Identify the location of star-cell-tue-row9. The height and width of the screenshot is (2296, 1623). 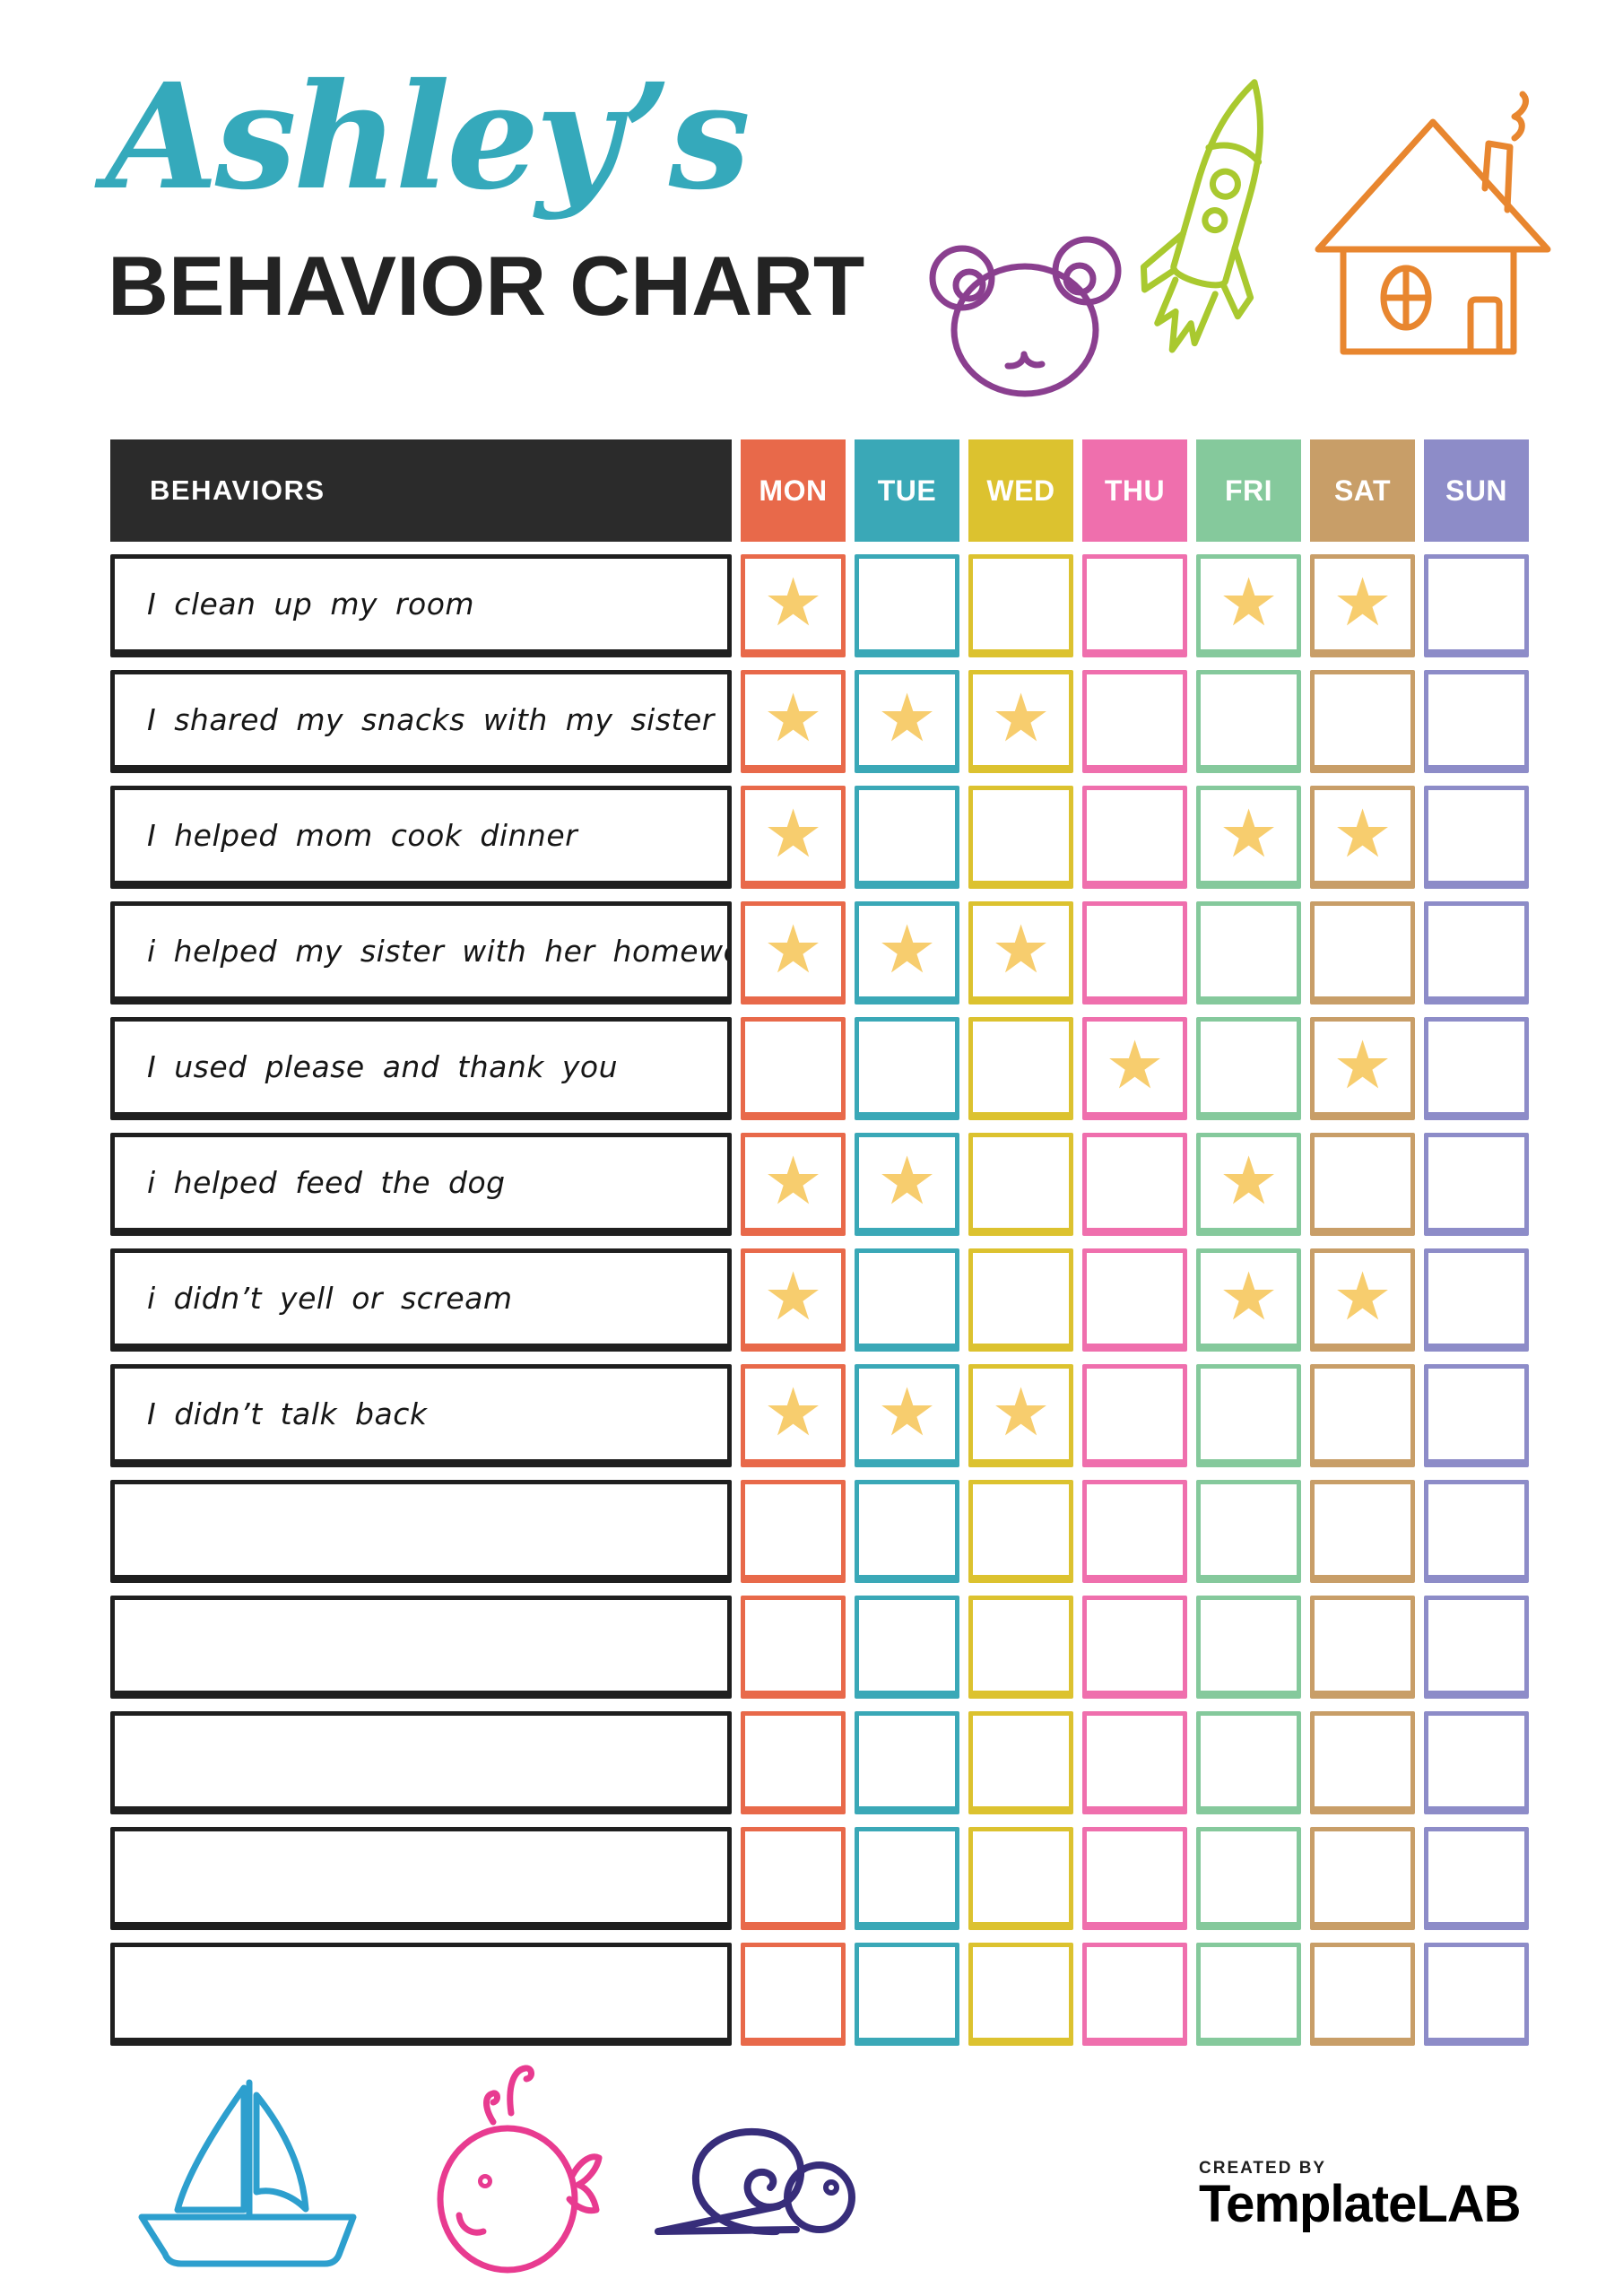
(907, 1531).